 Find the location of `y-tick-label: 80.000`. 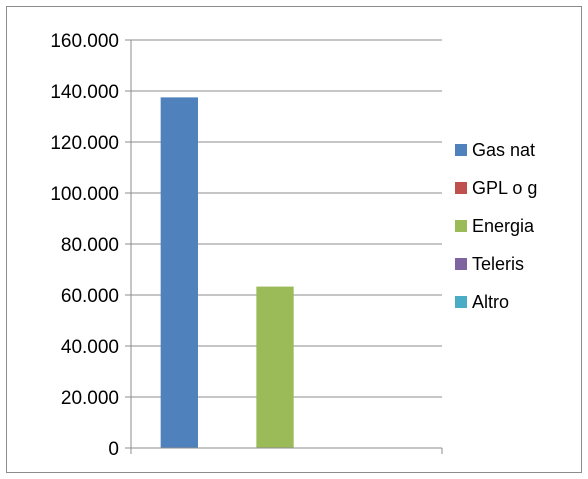

y-tick-label: 80.000 is located at coordinates (90, 245).